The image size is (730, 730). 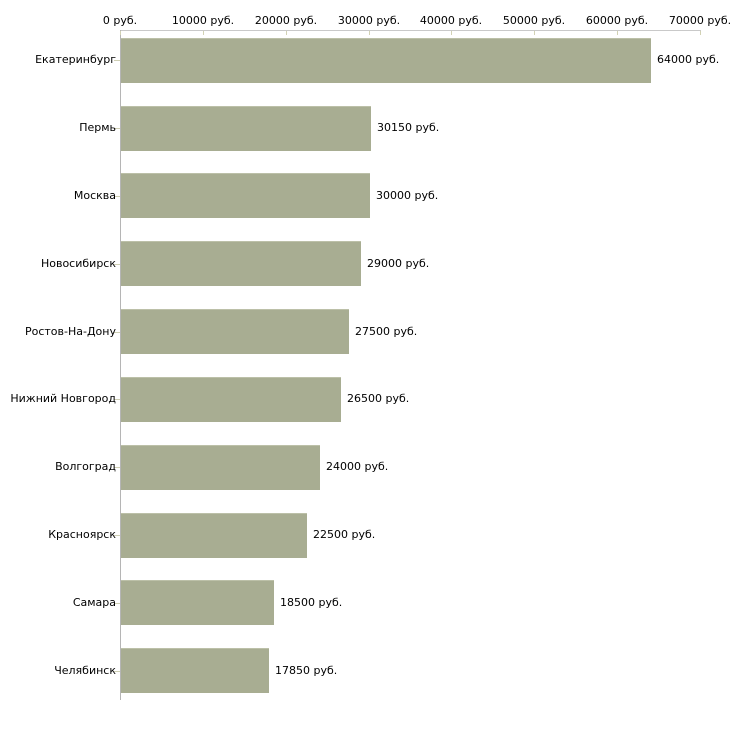 What do you see at coordinates (120, 365) in the screenshot?
I see `y-axis-line` at bounding box center [120, 365].